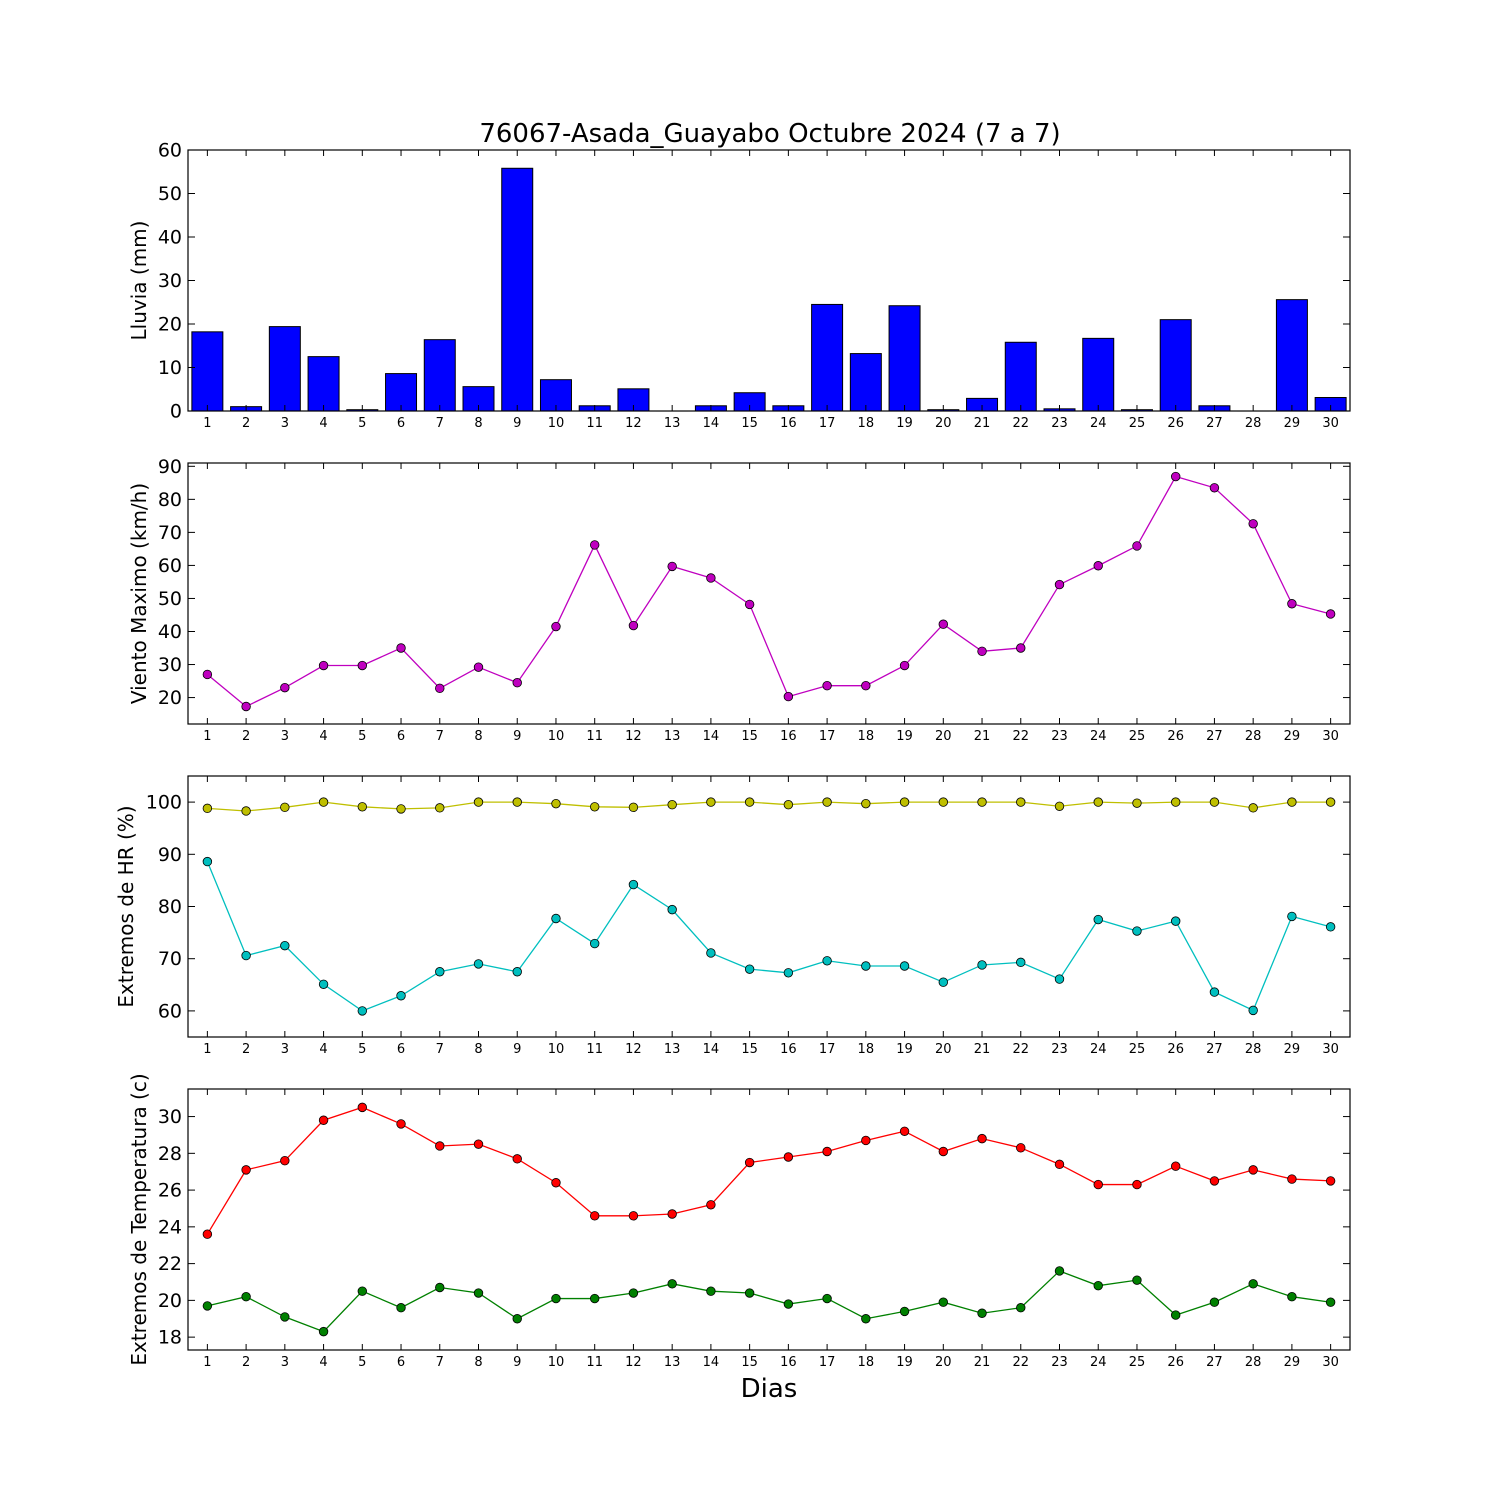 The height and width of the screenshot is (1500, 1500). I want to click on x-tick-label: 25, so click(1137, 423).